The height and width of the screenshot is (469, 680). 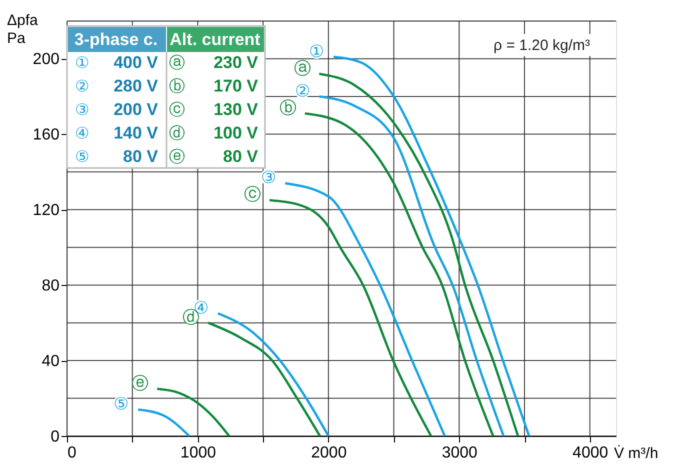 I want to click on annotation: Alt. current, so click(x=215, y=39).